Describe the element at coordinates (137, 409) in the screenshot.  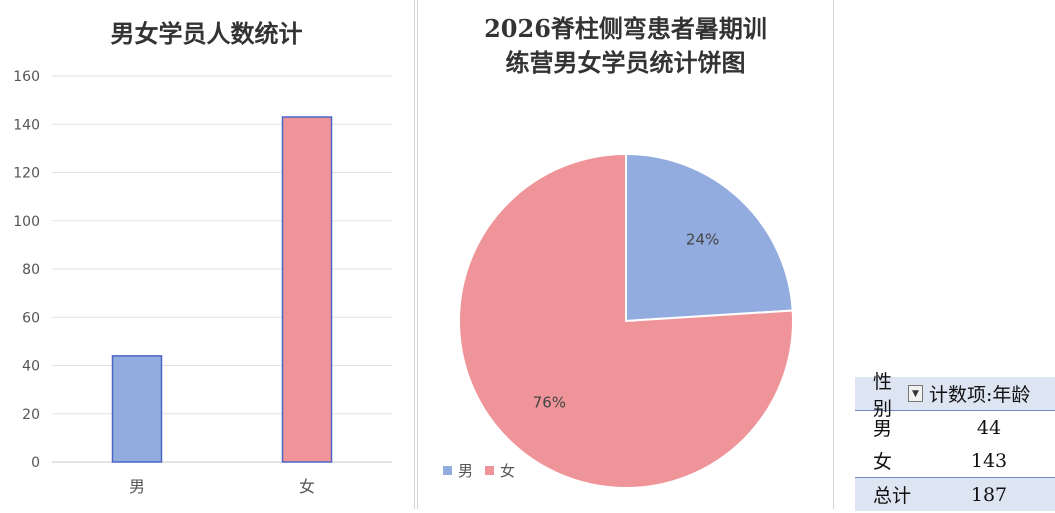
I see `bar-male` at that location.